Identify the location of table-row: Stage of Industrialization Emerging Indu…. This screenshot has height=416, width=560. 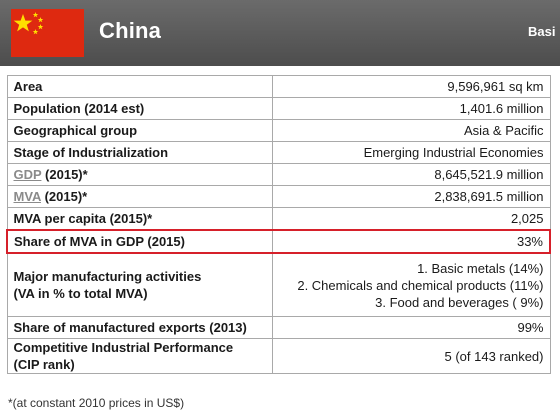
(278, 152).